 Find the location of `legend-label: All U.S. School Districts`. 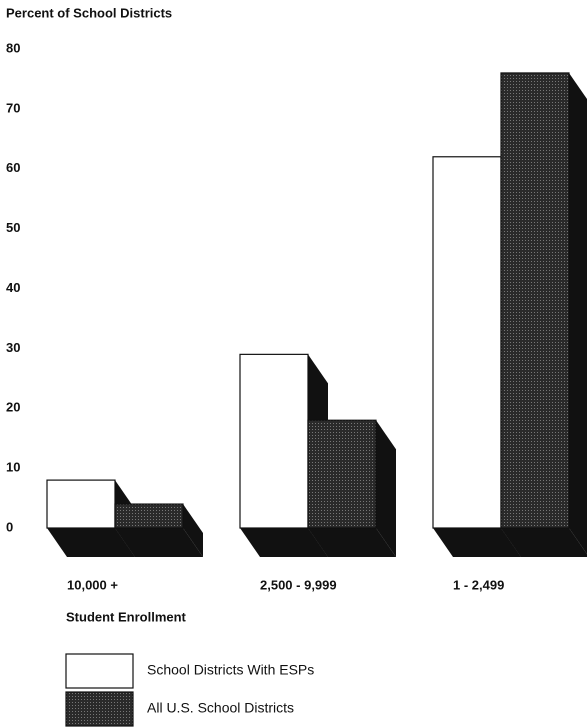

legend-label: All U.S. School Districts is located at coordinates (220, 708).